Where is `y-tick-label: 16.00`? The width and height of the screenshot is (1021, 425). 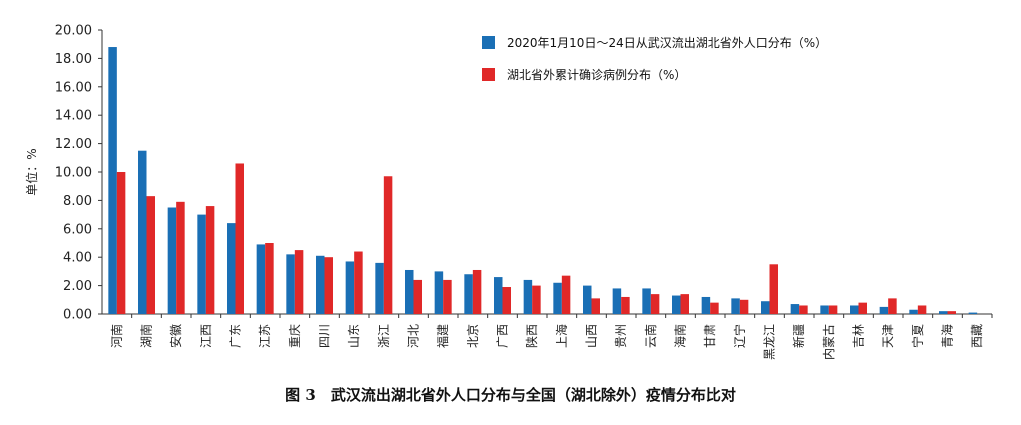 y-tick-label: 16.00 is located at coordinates (73, 87).